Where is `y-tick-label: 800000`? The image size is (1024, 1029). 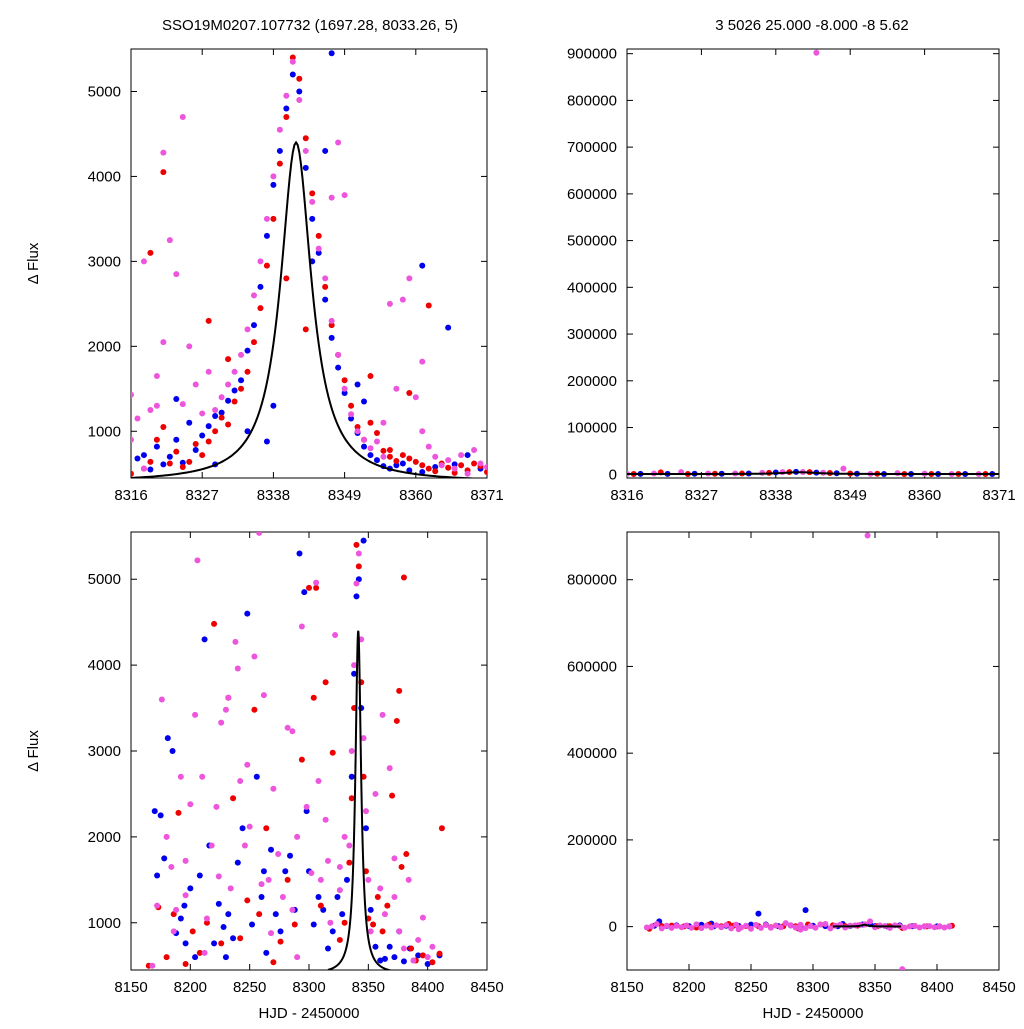 y-tick-label: 800000 is located at coordinates (592, 580).